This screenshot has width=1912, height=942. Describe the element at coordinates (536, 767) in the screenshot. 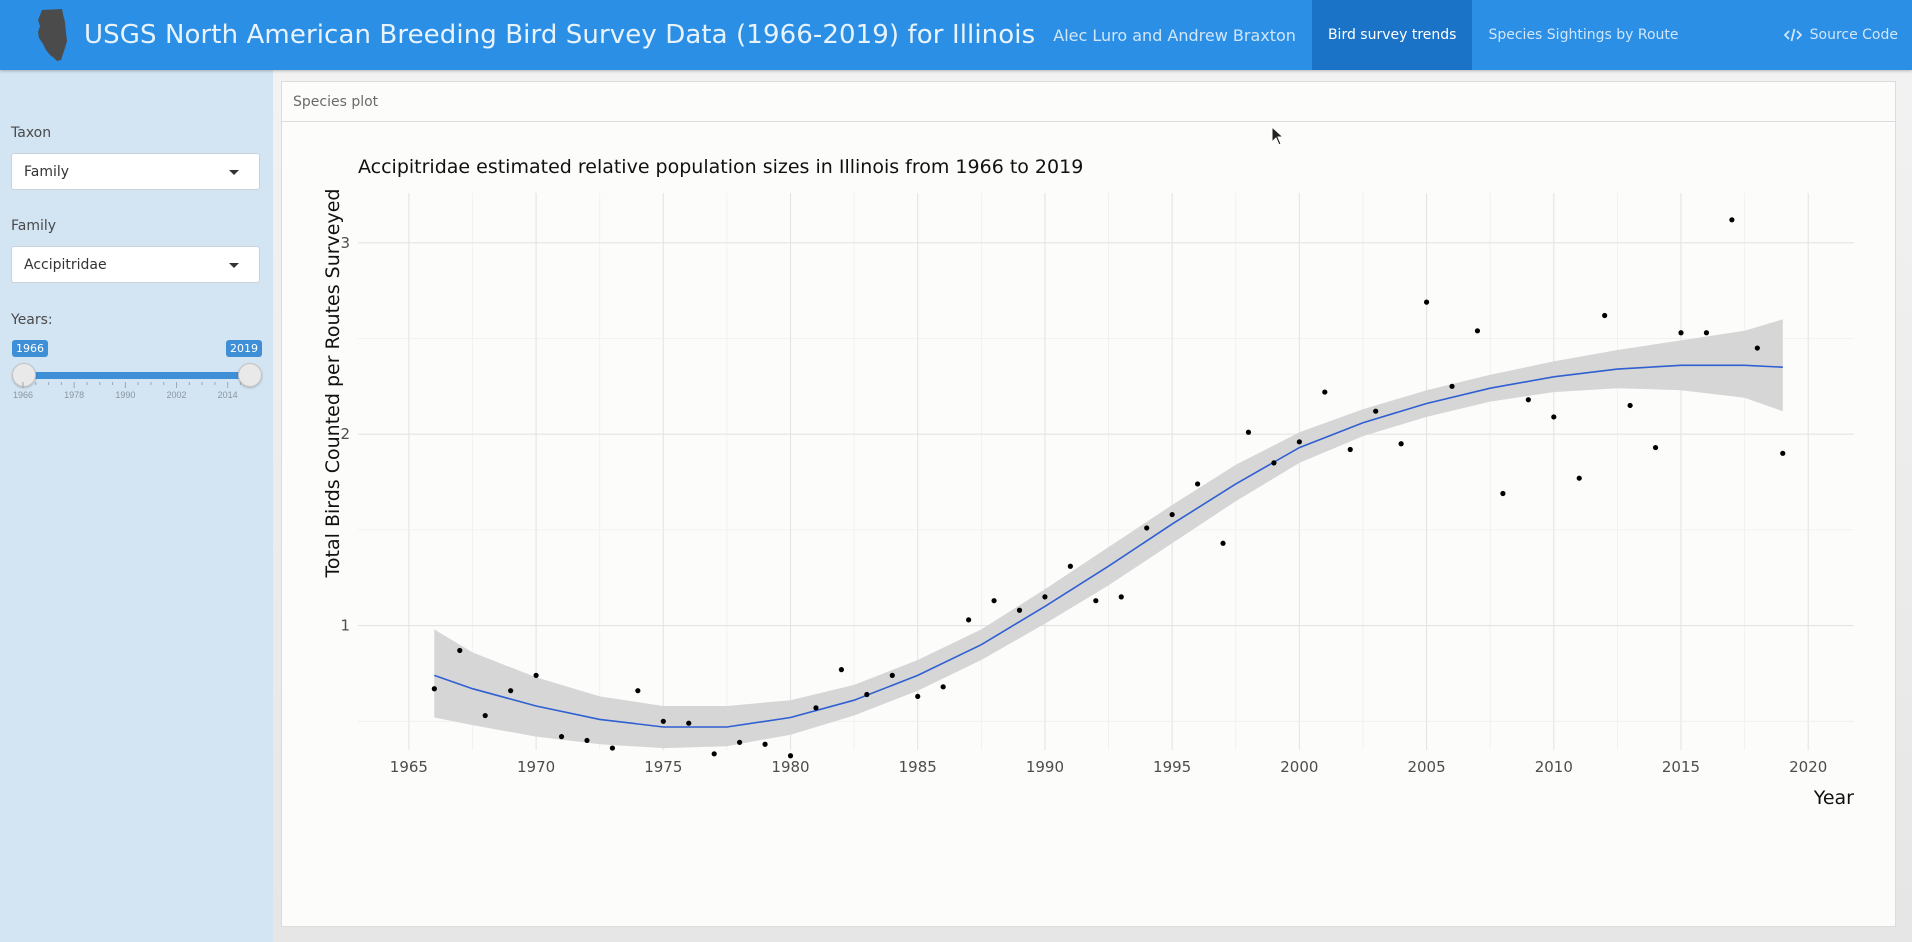

I see `x-tick-label: 1970` at that location.